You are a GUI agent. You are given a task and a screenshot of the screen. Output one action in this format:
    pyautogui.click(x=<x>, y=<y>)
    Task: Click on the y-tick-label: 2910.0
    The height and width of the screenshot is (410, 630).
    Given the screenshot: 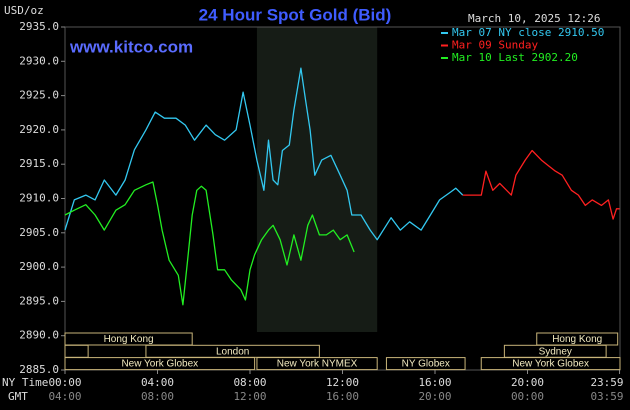 What is the action you would take?
    pyautogui.click(x=39, y=198)
    